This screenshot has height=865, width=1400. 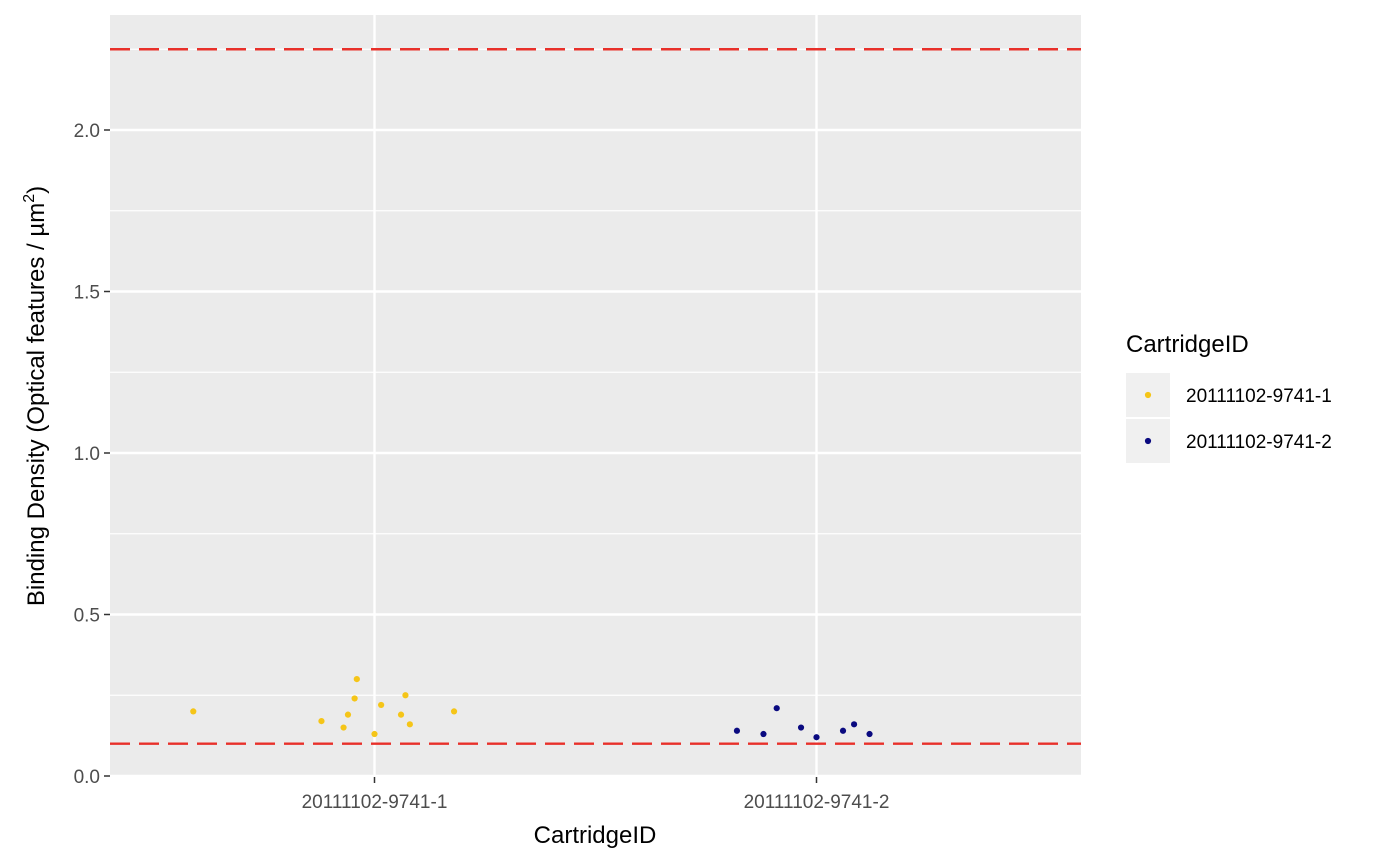 I want to click on y-tick-label: 1.0, so click(x=87, y=454).